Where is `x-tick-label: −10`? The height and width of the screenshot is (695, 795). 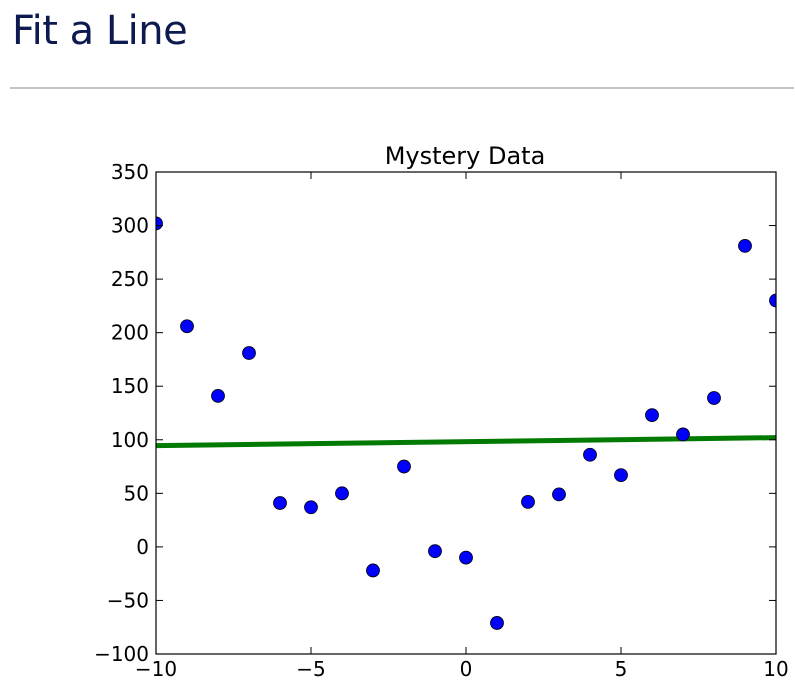 x-tick-label: −10 is located at coordinates (156, 669).